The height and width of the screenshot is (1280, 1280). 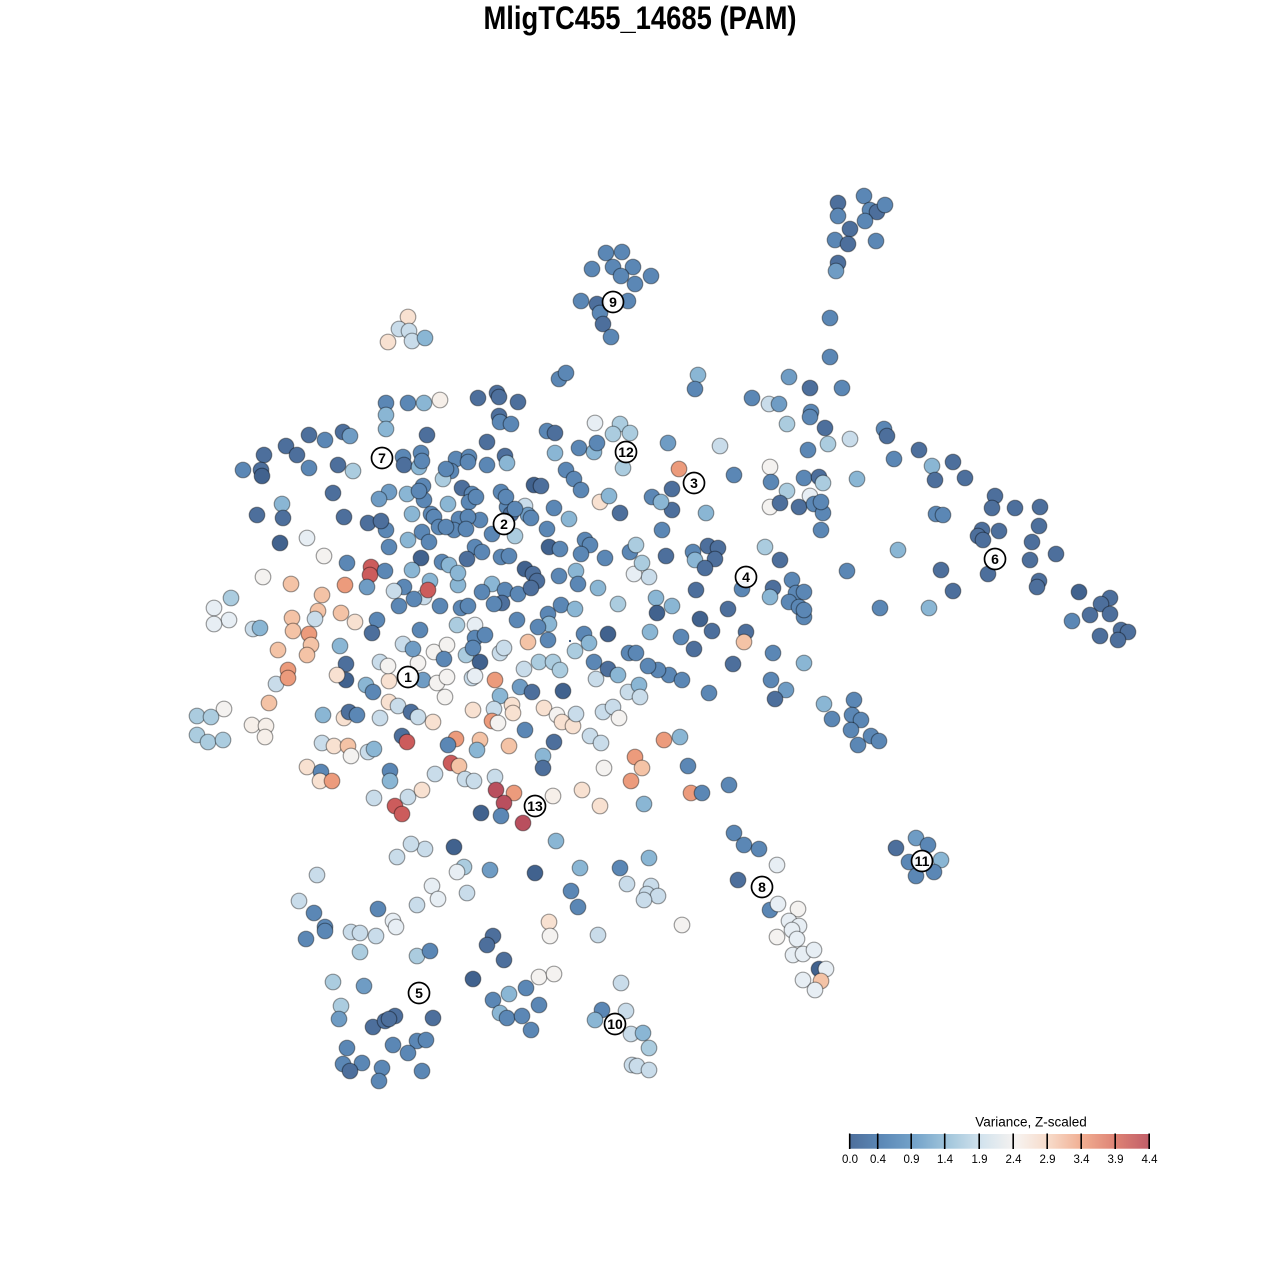 I want to click on svg-text: 1, so click(x=408, y=677).